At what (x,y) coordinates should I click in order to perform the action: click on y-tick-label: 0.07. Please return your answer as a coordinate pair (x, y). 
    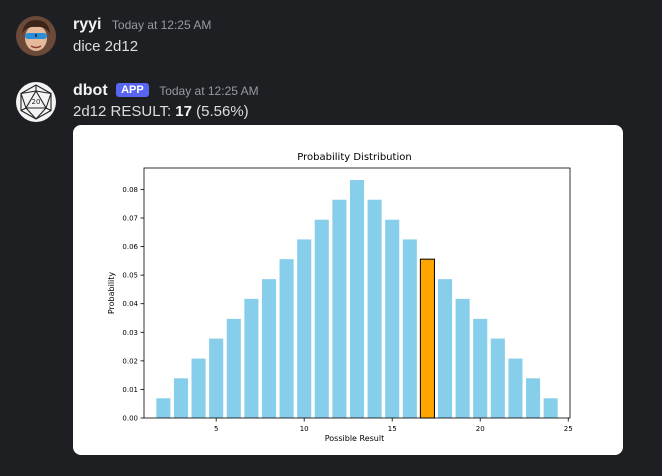
    Looking at the image, I should click on (130, 219).